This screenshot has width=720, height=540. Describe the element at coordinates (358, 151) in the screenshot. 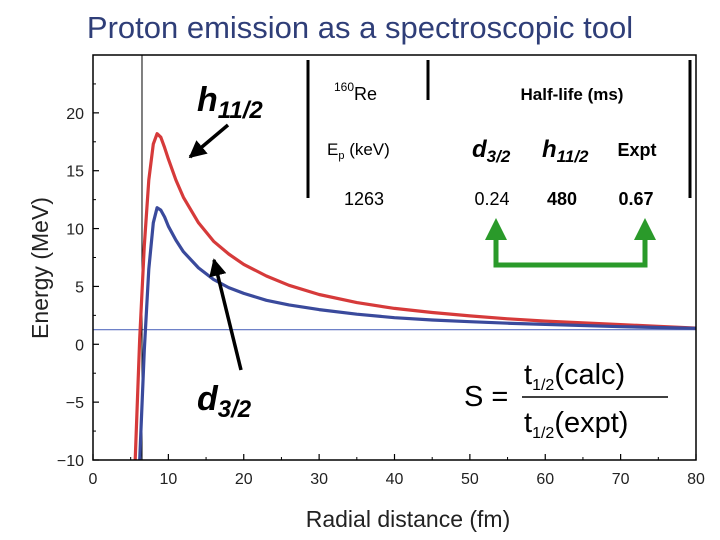

I see `ep-header: Ep (keV)` at that location.